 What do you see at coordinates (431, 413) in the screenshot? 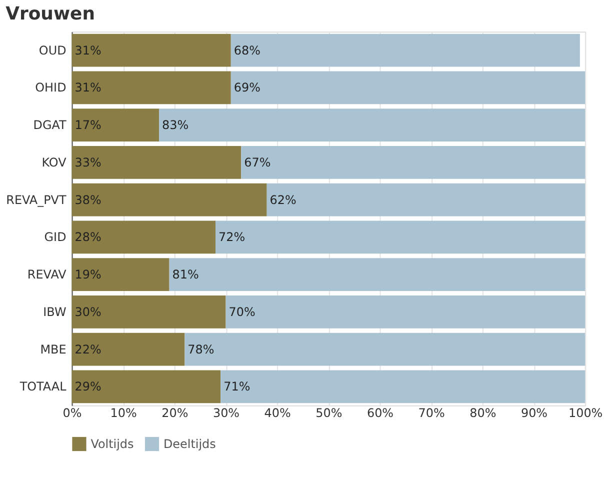
I see `x-tick-label: 70%` at bounding box center [431, 413].